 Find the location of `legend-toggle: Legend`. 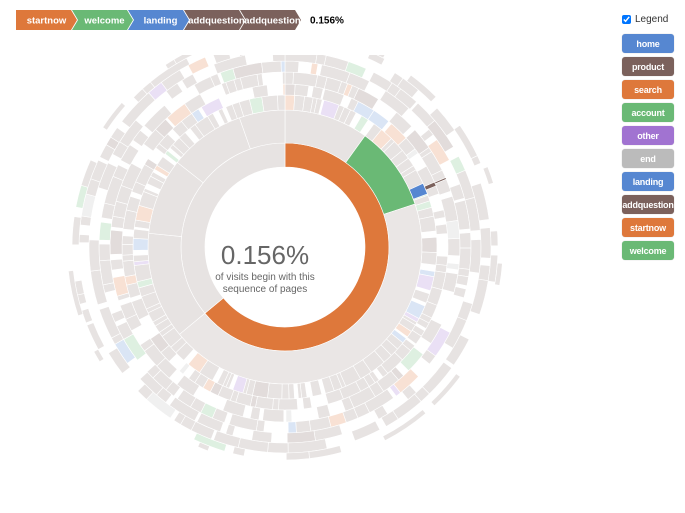

legend-toggle: Legend is located at coordinates (645, 19).